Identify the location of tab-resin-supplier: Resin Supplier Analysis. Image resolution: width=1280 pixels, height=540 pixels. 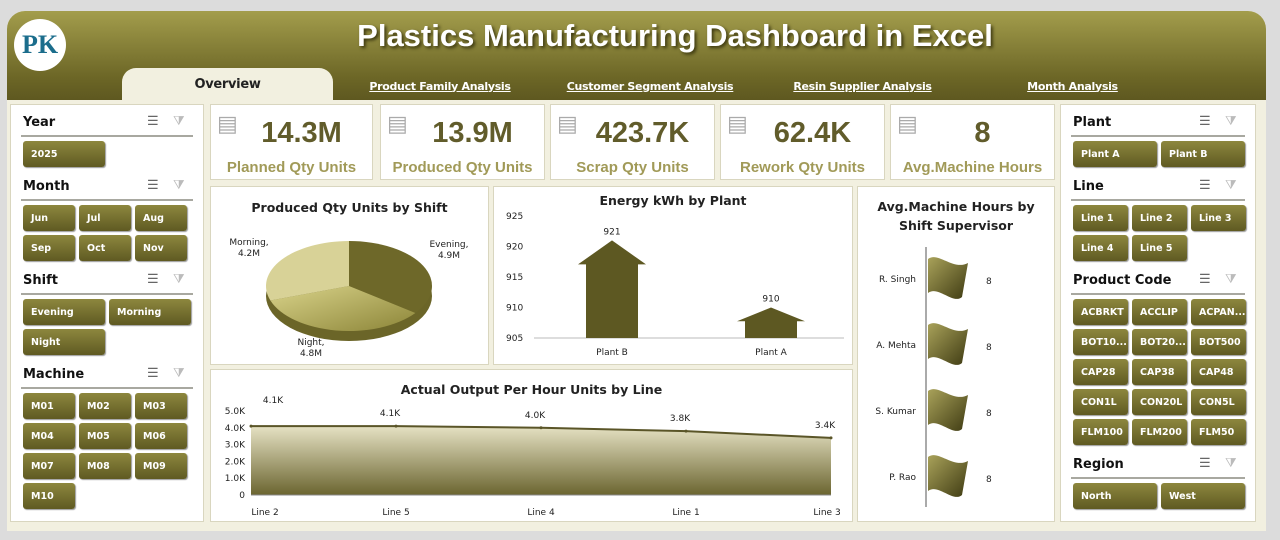
(862, 86).